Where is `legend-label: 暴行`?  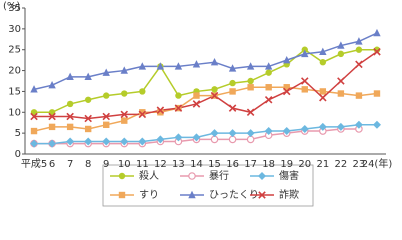
legend-label: 暴行 is located at coordinates (219, 175).